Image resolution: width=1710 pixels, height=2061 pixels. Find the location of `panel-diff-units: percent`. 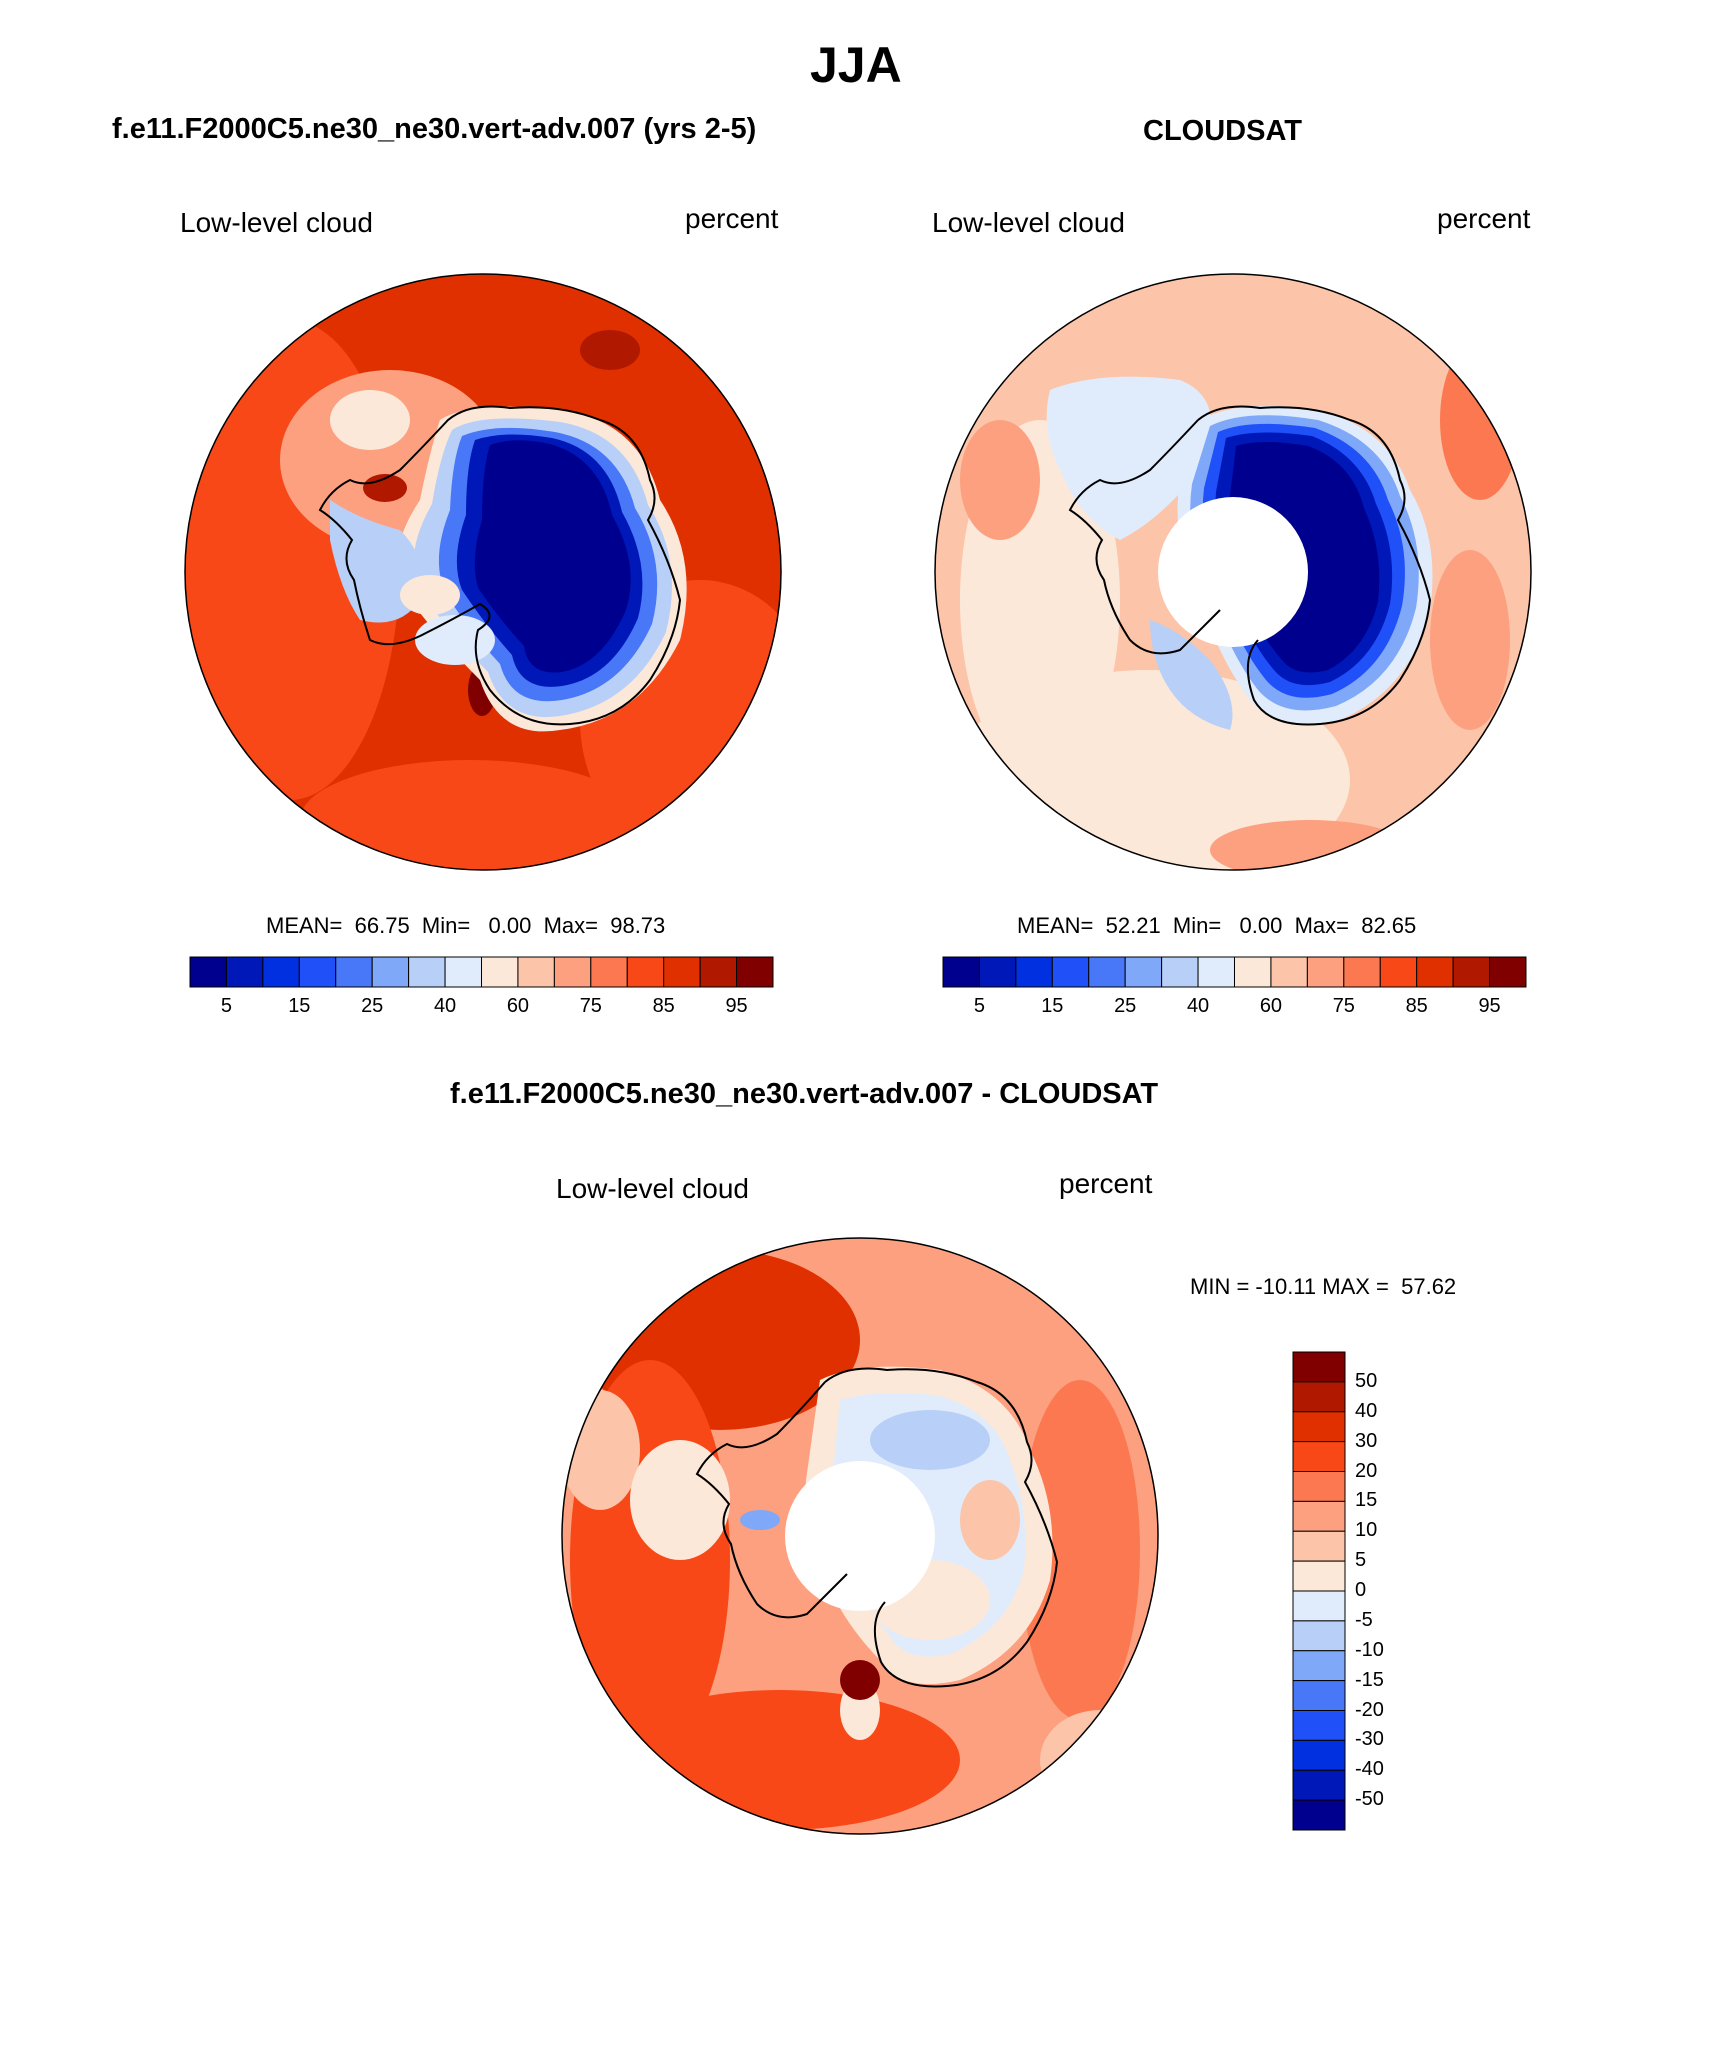

panel-diff-units: percent is located at coordinates (1106, 1183).